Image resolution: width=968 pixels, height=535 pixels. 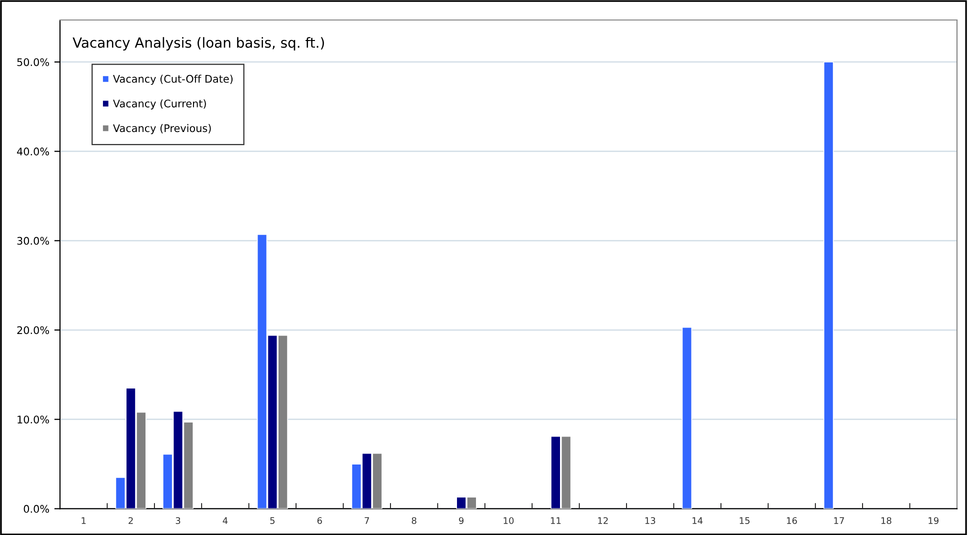 I want to click on x-tick-label: 7, so click(x=366, y=520).